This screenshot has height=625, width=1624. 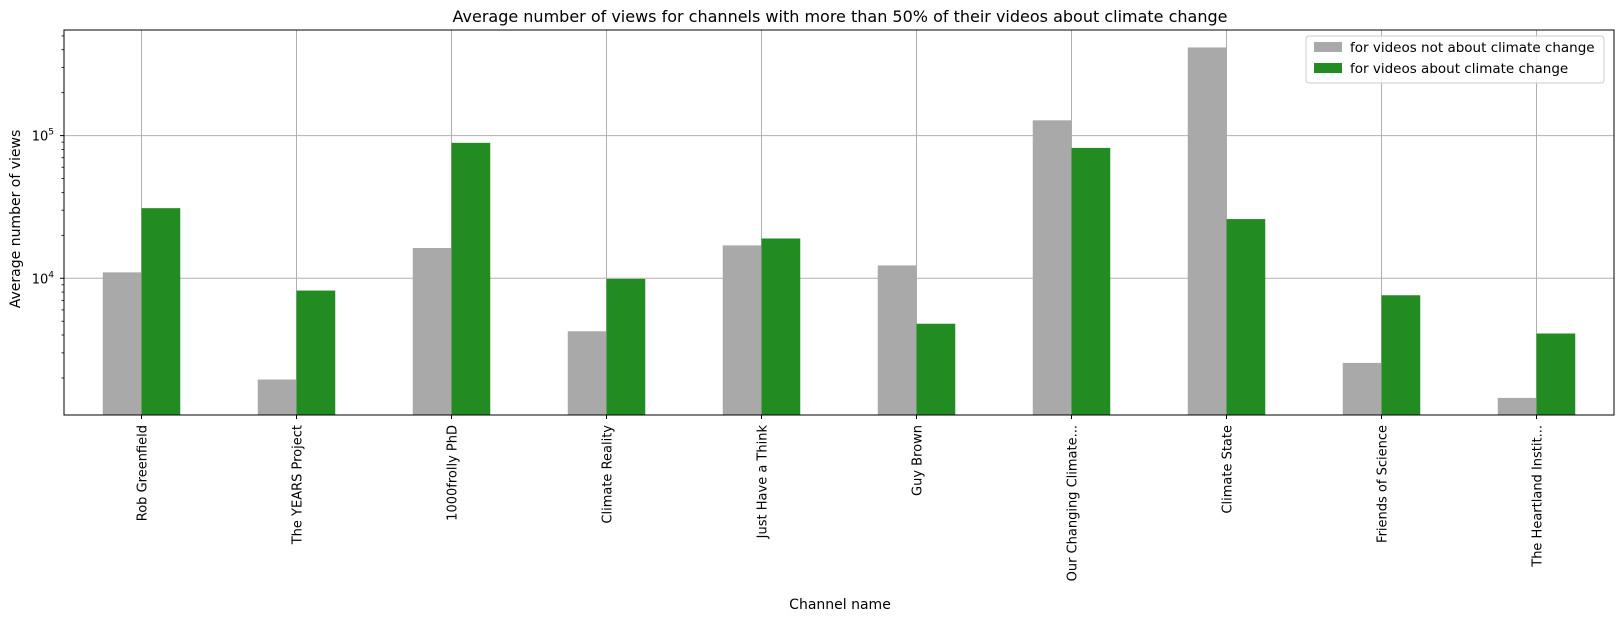 I want to click on legend-label: for videos about climate change, so click(x=1459, y=69).